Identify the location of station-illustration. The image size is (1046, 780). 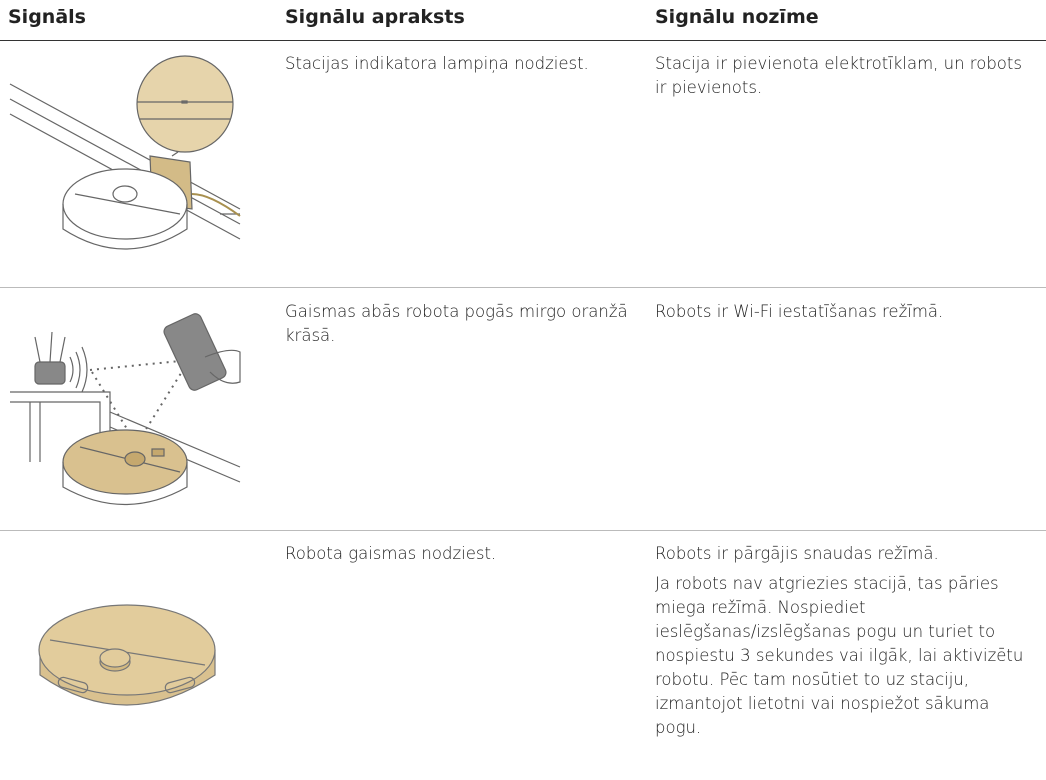
(125, 152).